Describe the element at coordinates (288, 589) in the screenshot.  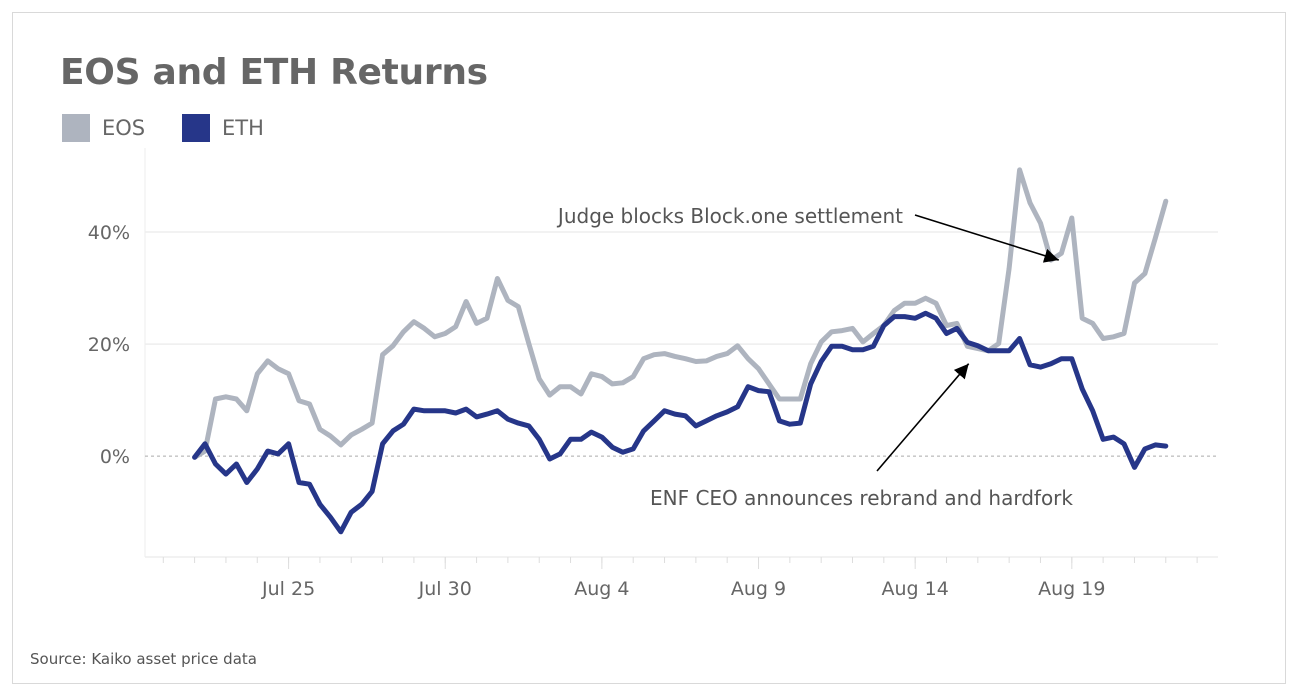
I see `x-tick-label: Jul 25` at that location.